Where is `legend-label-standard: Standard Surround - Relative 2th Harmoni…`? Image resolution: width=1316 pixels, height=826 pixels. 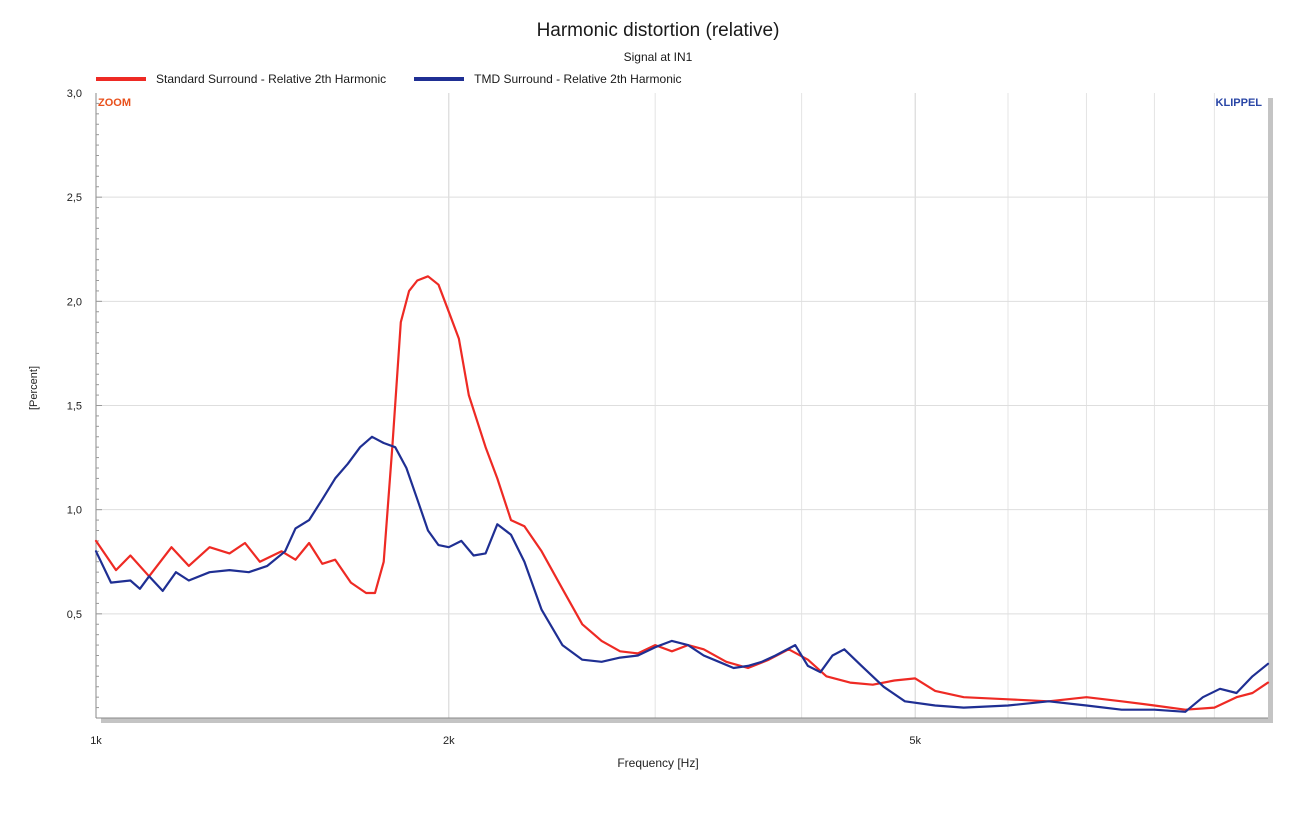 legend-label-standard: Standard Surround - Relative 2th Harmoni… is located at coordinates (271, 79).